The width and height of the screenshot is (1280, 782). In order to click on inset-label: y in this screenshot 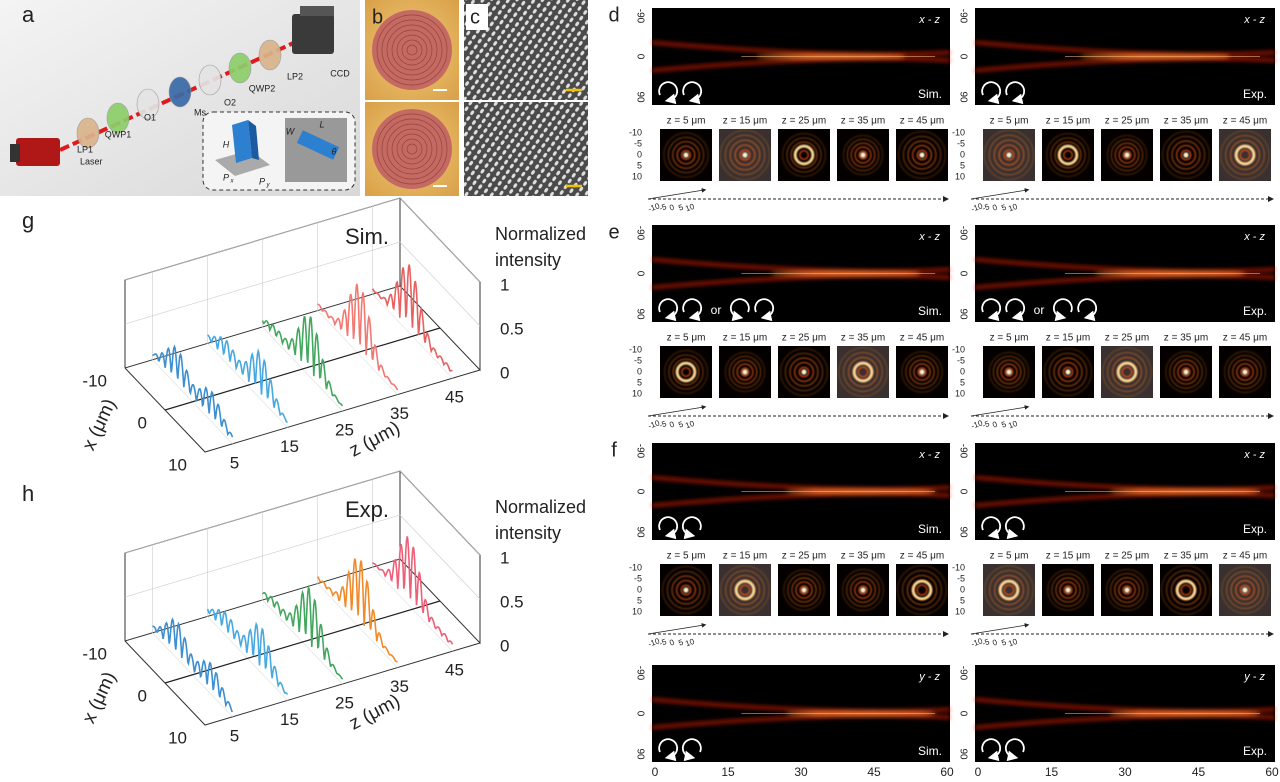, I will do `click(268, 186)`.